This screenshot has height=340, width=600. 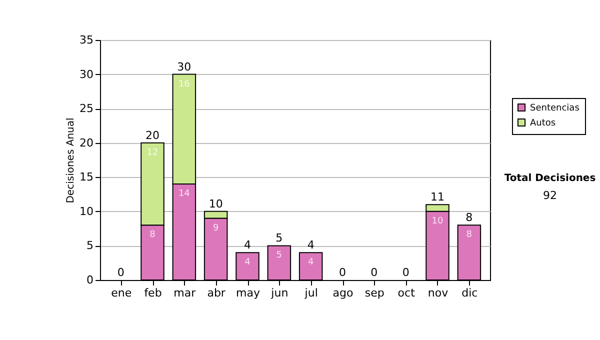 What do you see at coordinates (343, 293) in the screenshot?
I see `x-tick-label: ago` at bounding box center [343, 293].